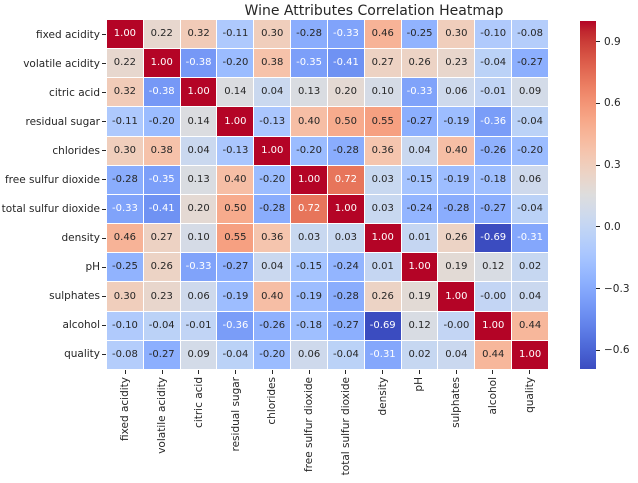  I want to click on heatmap-cell: -0.36, so click(493, 121).